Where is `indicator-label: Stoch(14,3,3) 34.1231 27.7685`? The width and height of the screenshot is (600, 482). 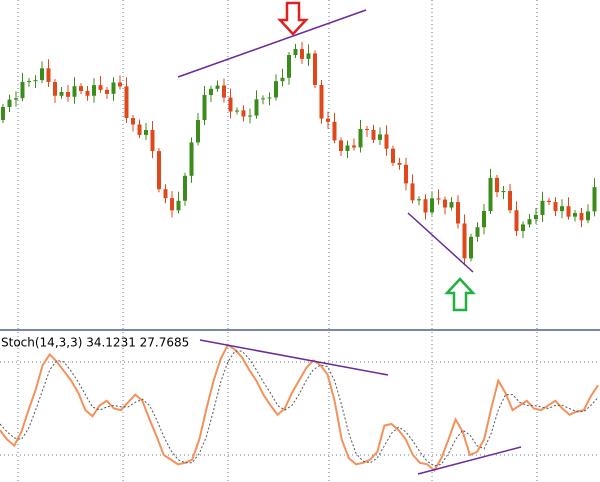
indicator-label: Stoch(14,3,3) 34.1231 27.7685 is located at coordinates (95, 343).